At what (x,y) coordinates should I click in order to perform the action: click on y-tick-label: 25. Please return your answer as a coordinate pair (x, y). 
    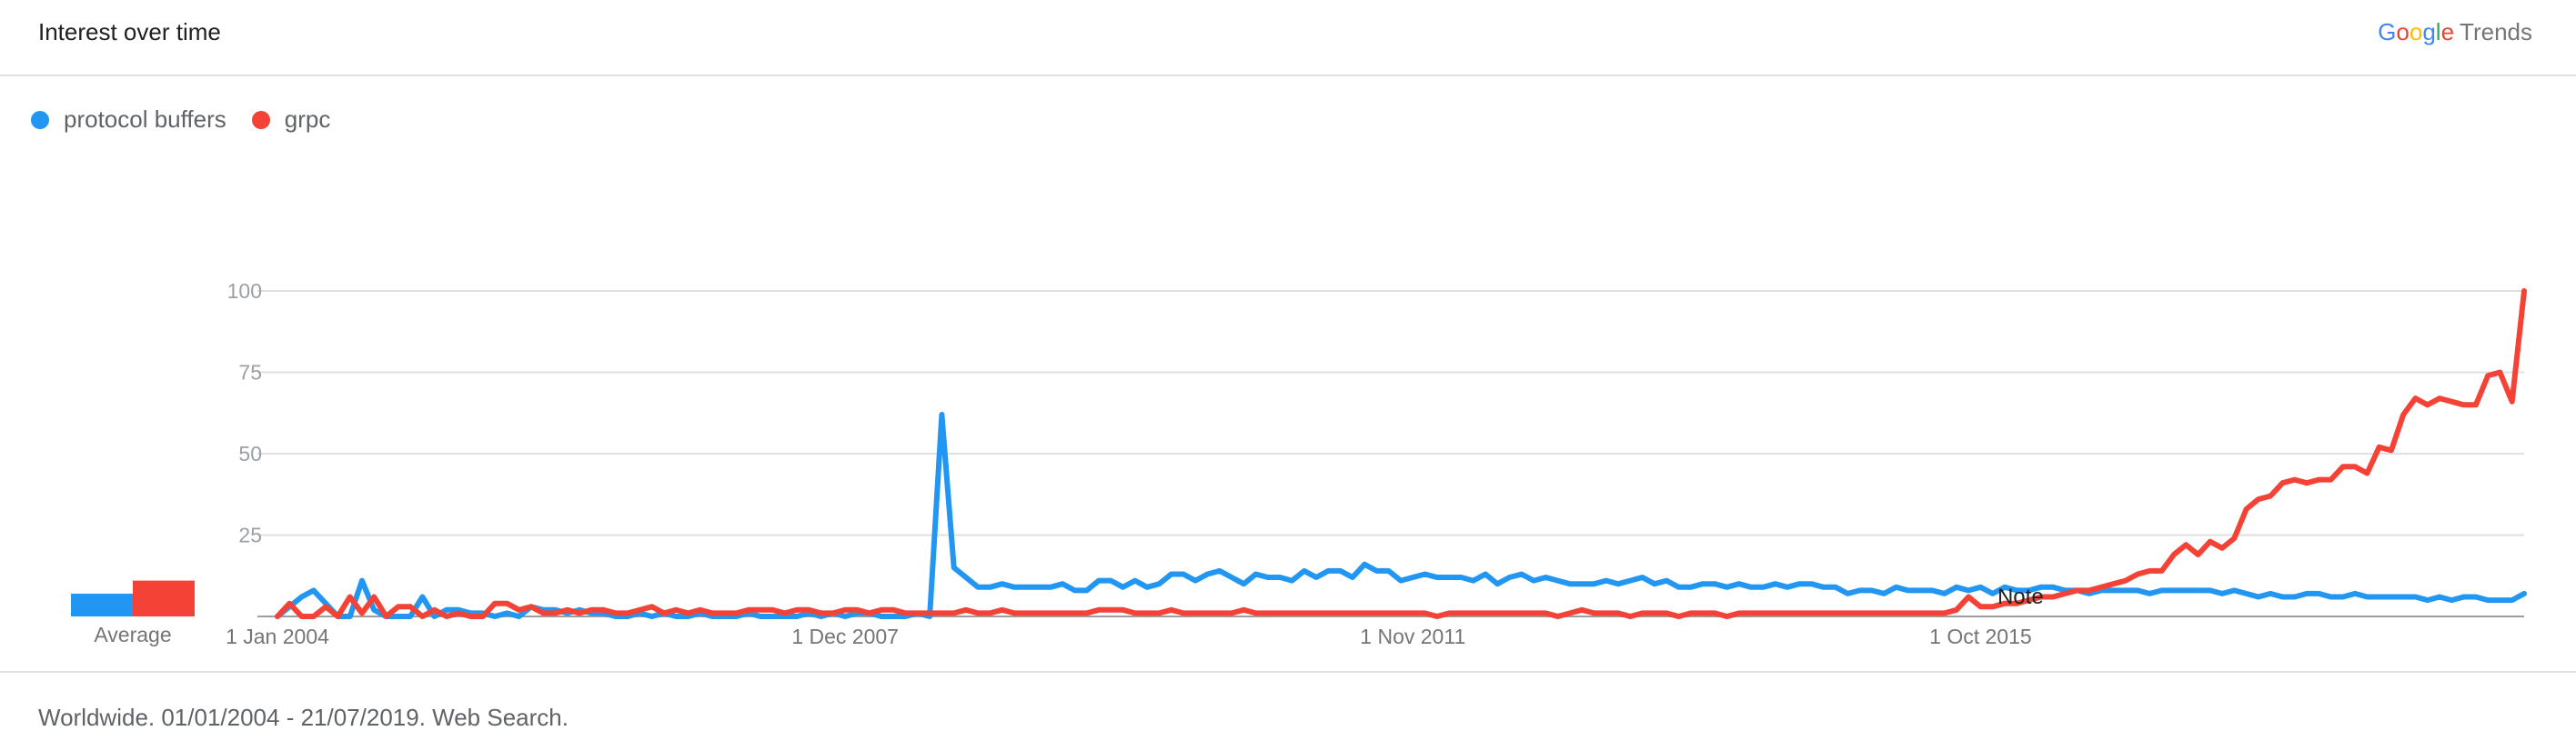
    Looking at the image, I should click on (250, 535).